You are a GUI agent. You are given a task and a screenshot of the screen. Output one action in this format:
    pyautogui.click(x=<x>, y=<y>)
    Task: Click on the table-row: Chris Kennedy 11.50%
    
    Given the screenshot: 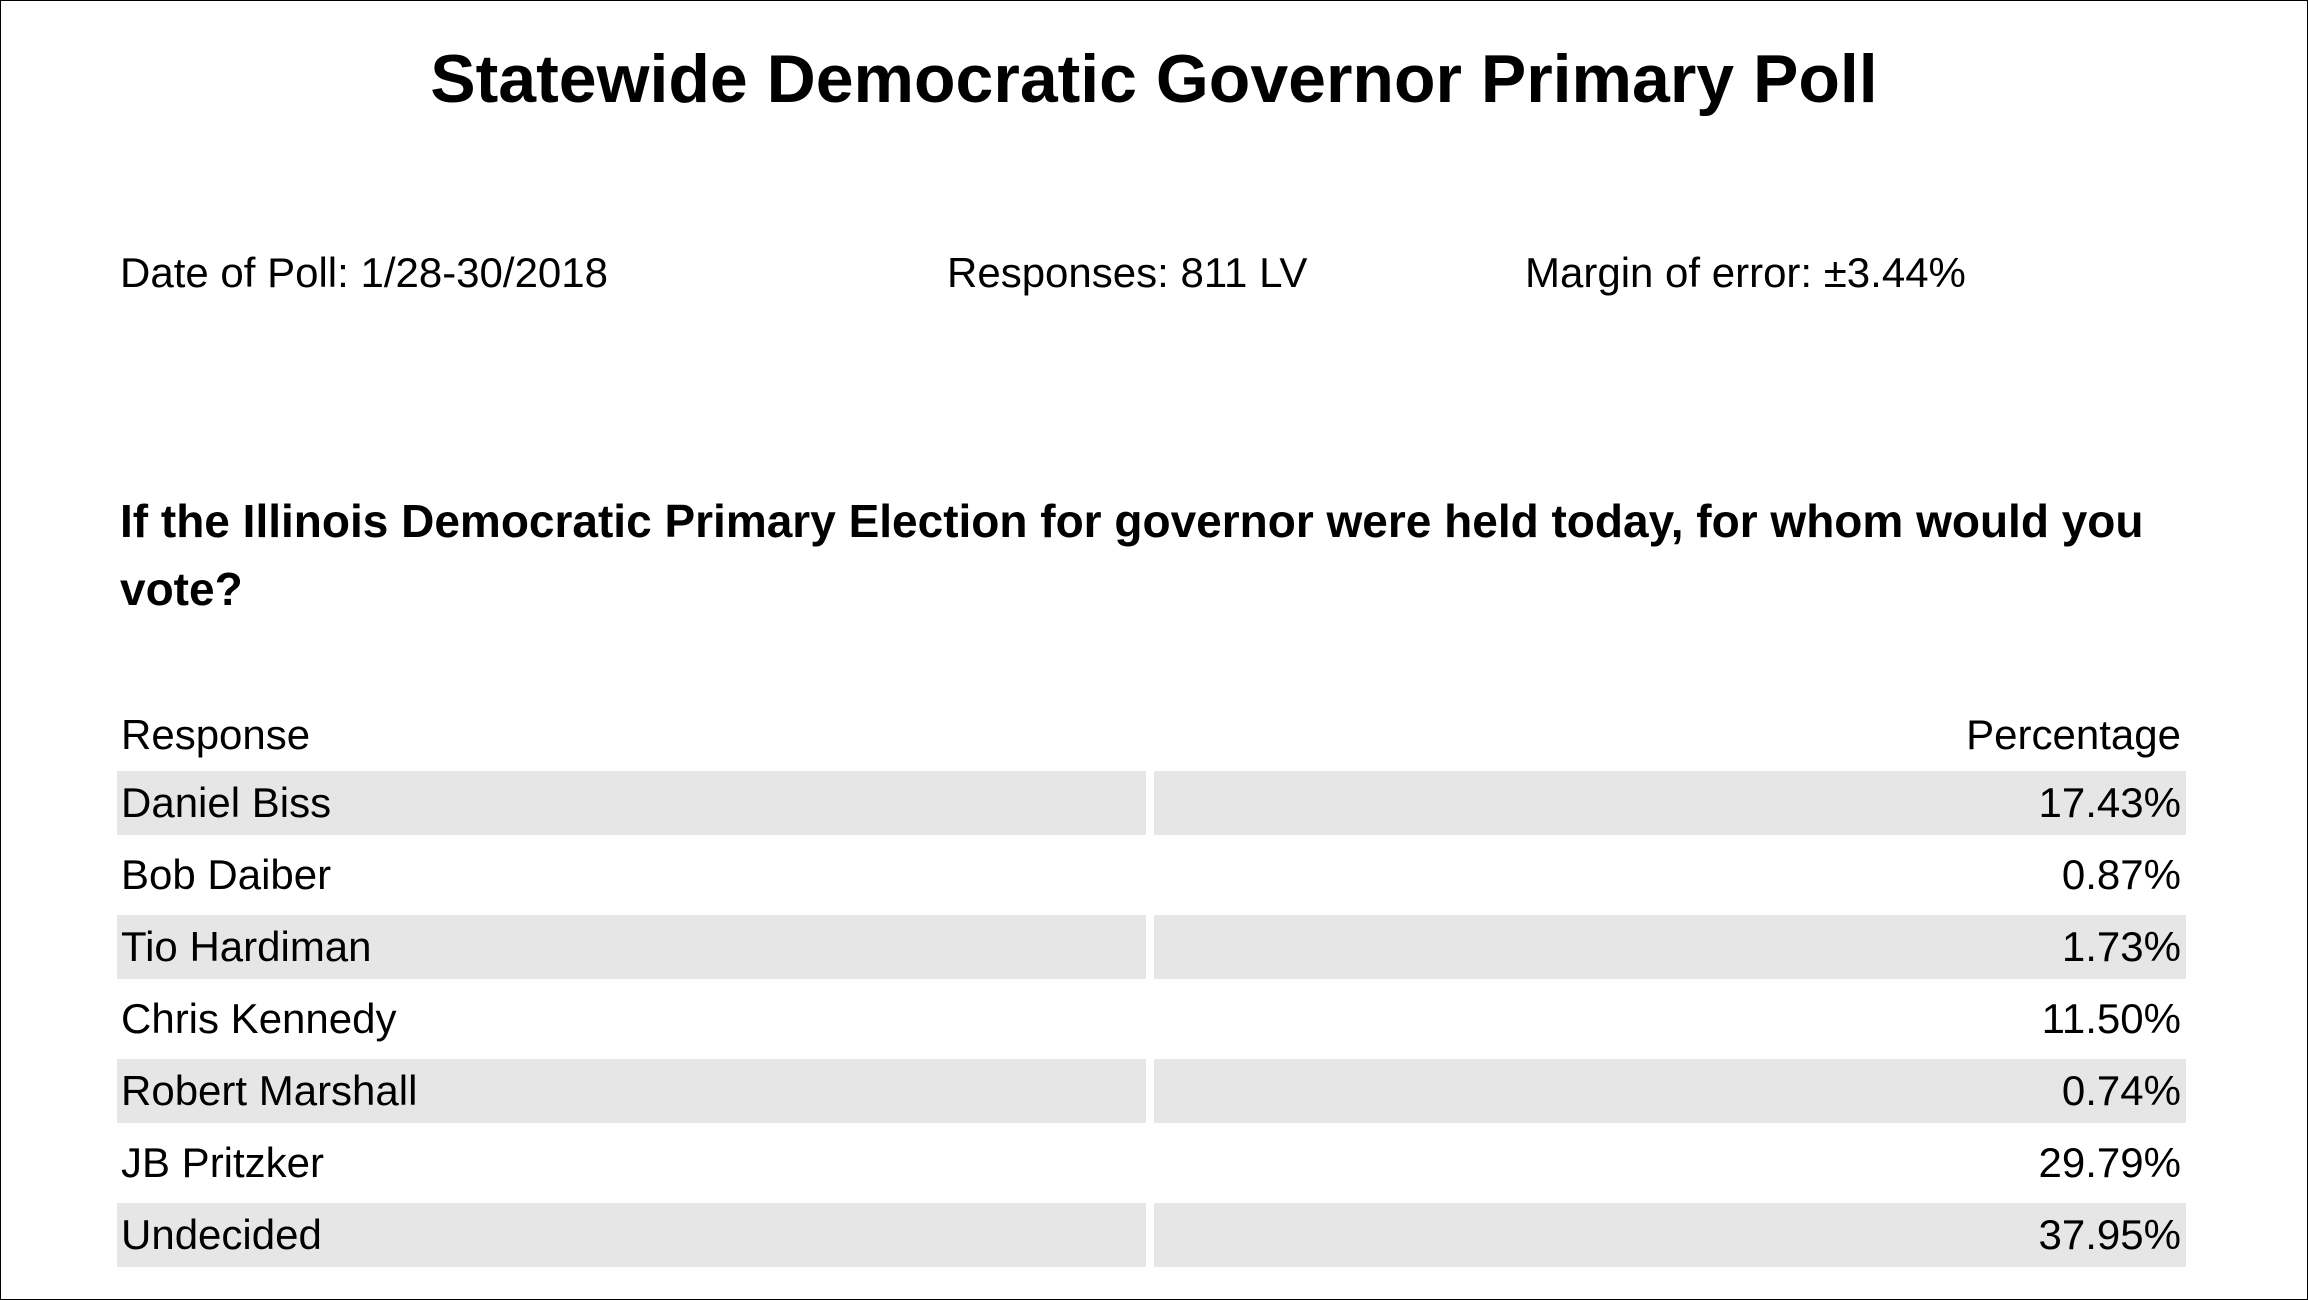 What is the action you would take?
    pyautogui.click(x=1151, y=1019)
    